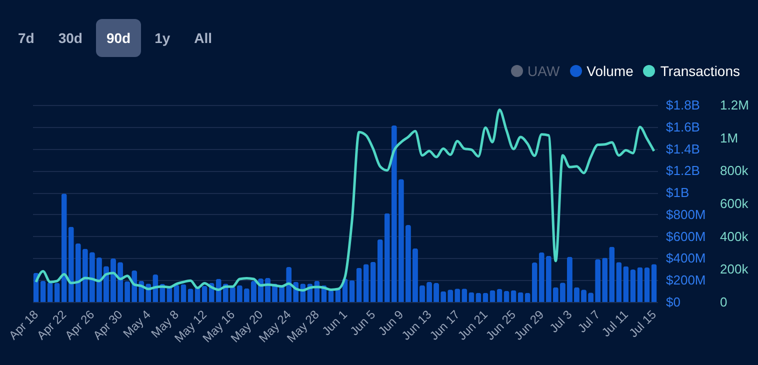 This screenshot has width=758, height=365. Describe the element at coordinates (724, 302) in the screenshot. I see `y2-tick-label: 0` at that location.